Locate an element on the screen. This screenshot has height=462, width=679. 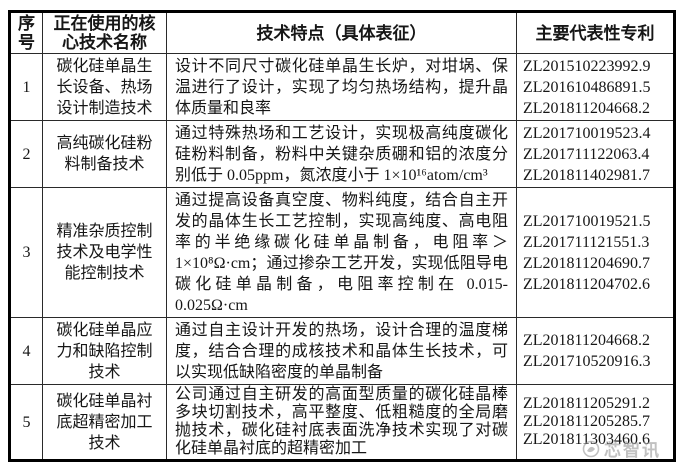
header-row: 序号 正在使用的核心技术名称 技术特点（具体表征） 主要代表性专利 is located at coordinates (342, 32).